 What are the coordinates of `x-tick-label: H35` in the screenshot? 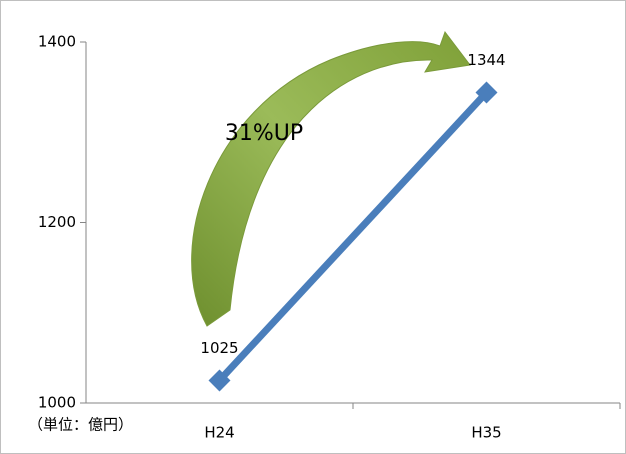 It's located at (486, 433).